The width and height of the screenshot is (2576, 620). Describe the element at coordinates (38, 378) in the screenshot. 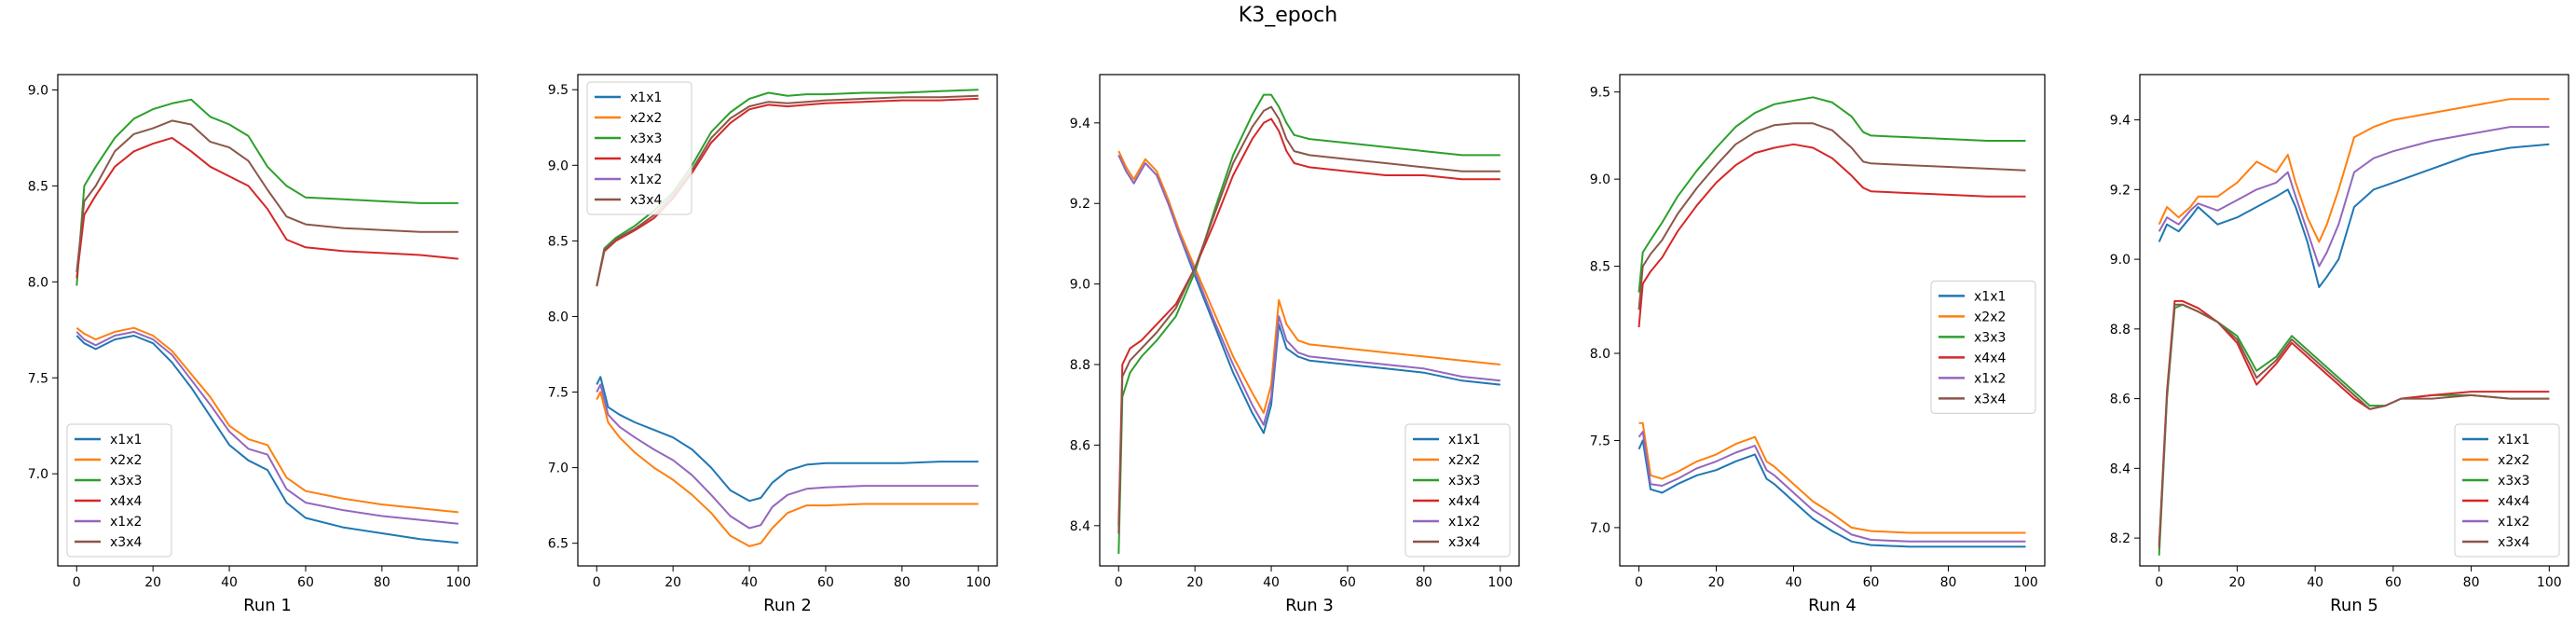

I see `y-tick-label: 7.5` at that location.